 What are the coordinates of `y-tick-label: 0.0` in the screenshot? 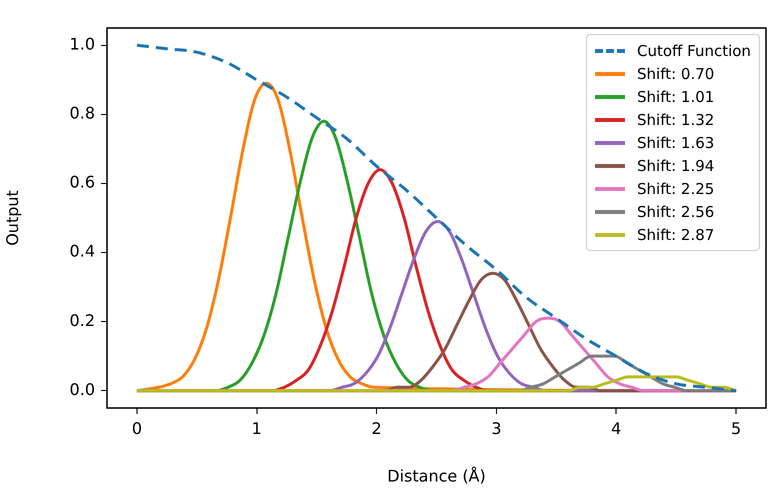 It's located at (82, 389).